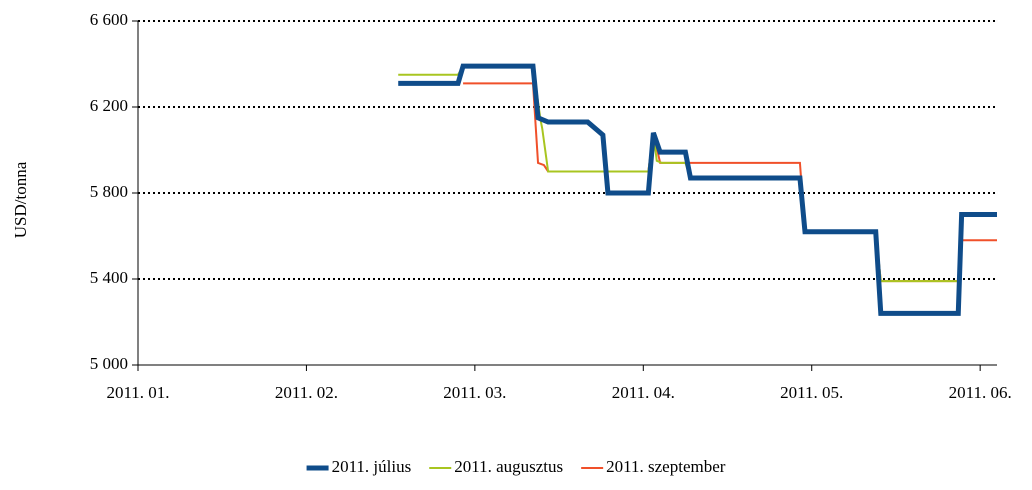 The height and width of the screenshot is (490, 1032). I want to click on y-tick-label: 6 600, so click(109, 19).